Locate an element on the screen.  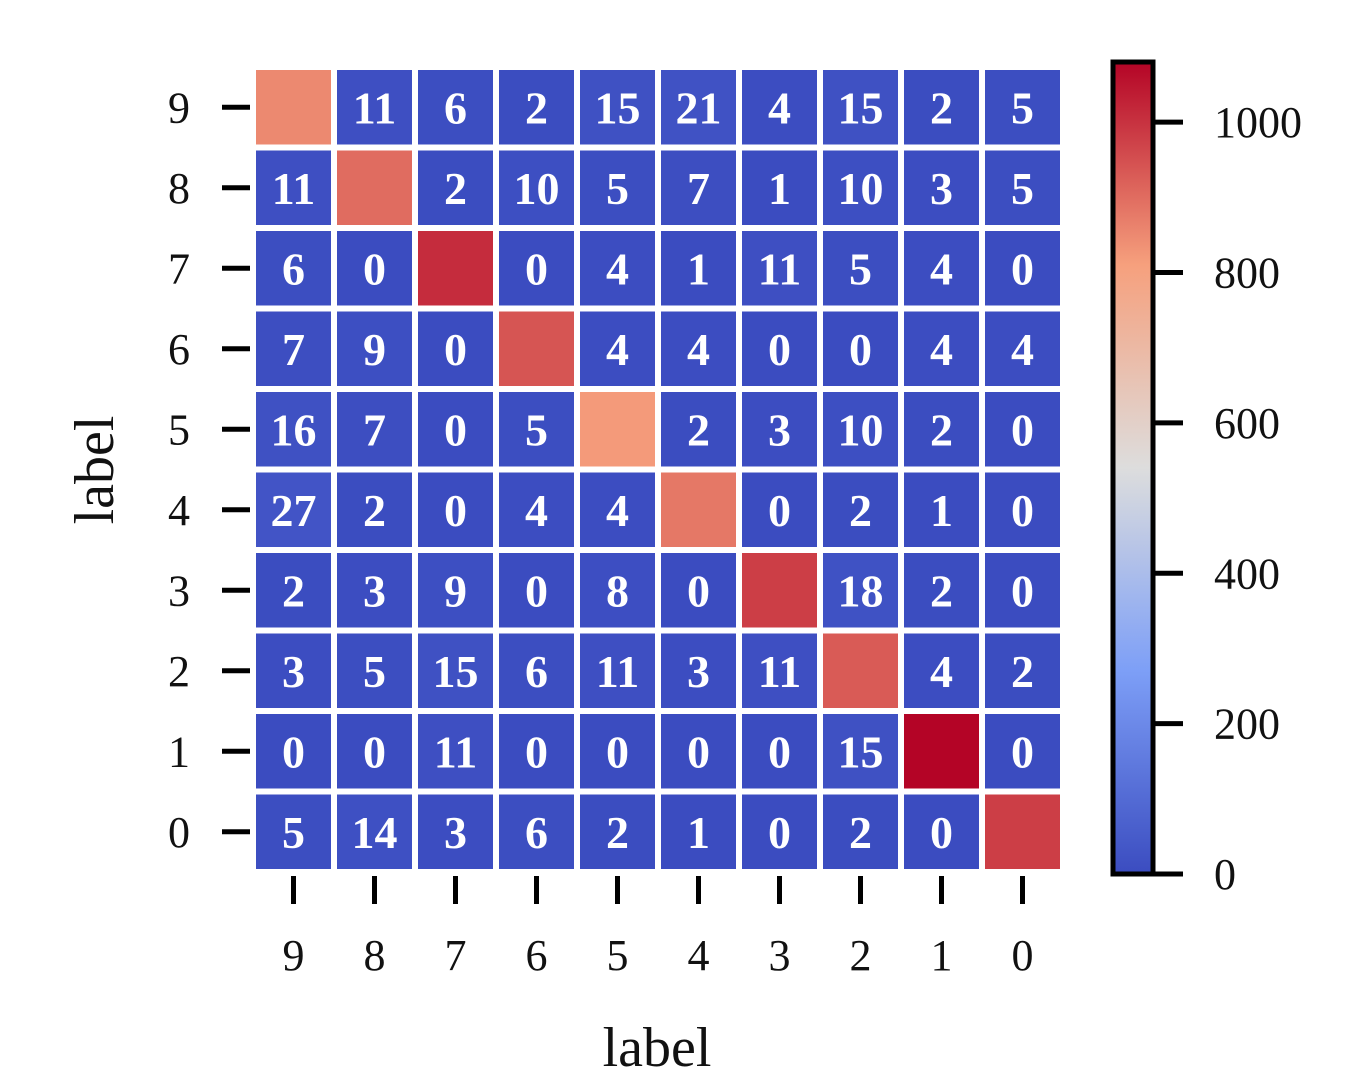
heatmap-cell-r7-c2 is located at coordinates (860, 268).